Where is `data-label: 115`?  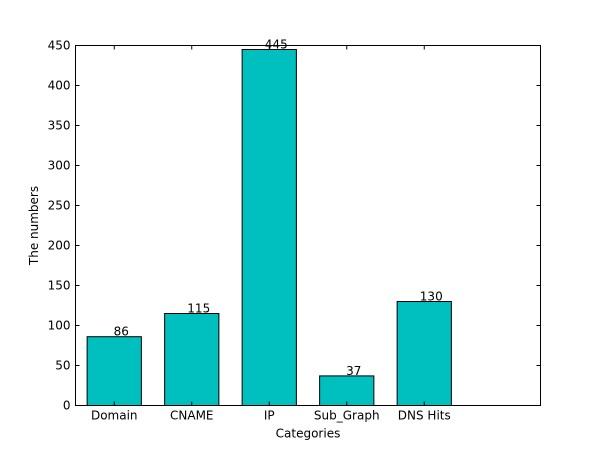 data-label: 115 is located at coordinates (198, 309).